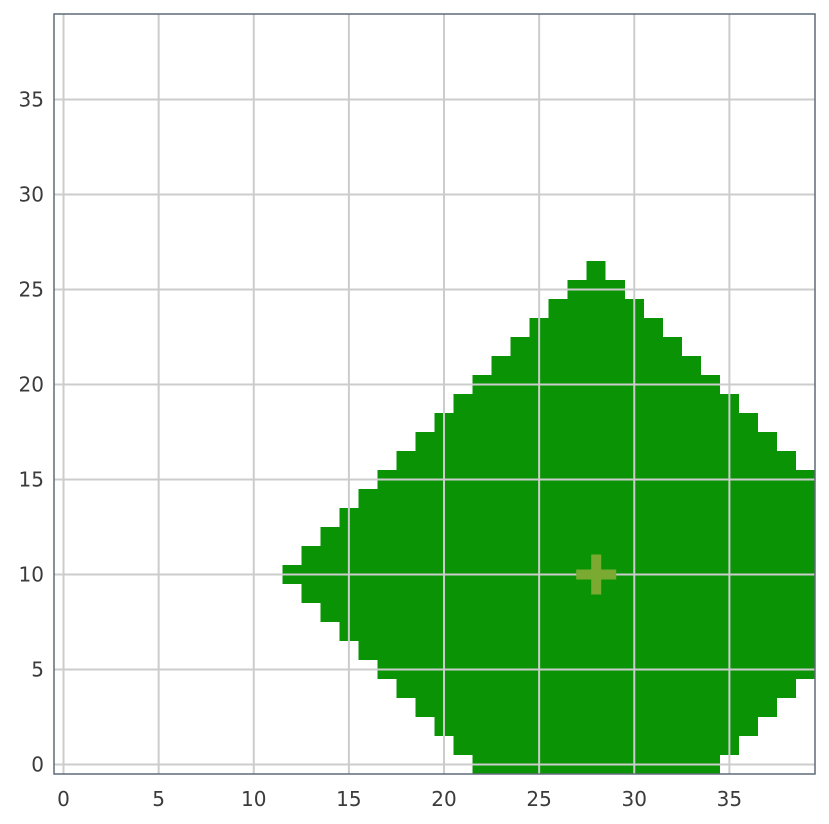 The height and width of the screenshot is (824, 829). What do you see at coordinates (37, 765) in the screenshot?
I see `y-tick-label: 0` at bounding box center [37, 765].